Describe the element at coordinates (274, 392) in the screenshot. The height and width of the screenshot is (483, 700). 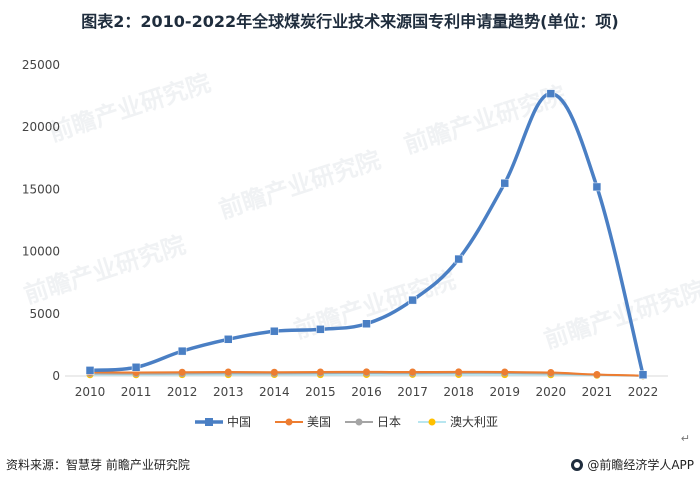
I see `x-tick-label: 2014` at that location.